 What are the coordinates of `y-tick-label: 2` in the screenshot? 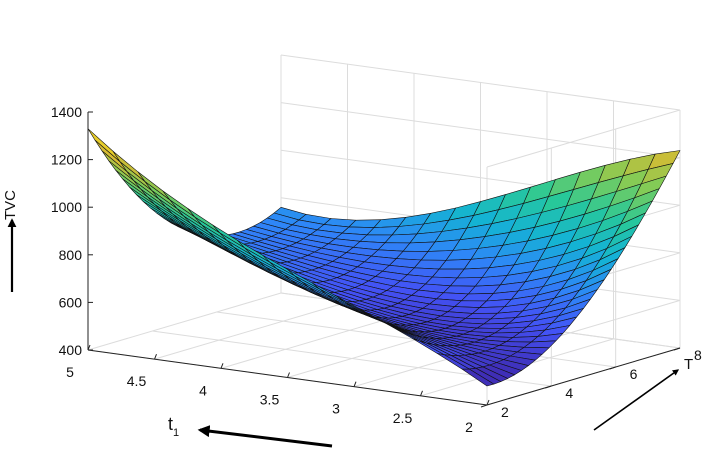 It's located at (505, 412).